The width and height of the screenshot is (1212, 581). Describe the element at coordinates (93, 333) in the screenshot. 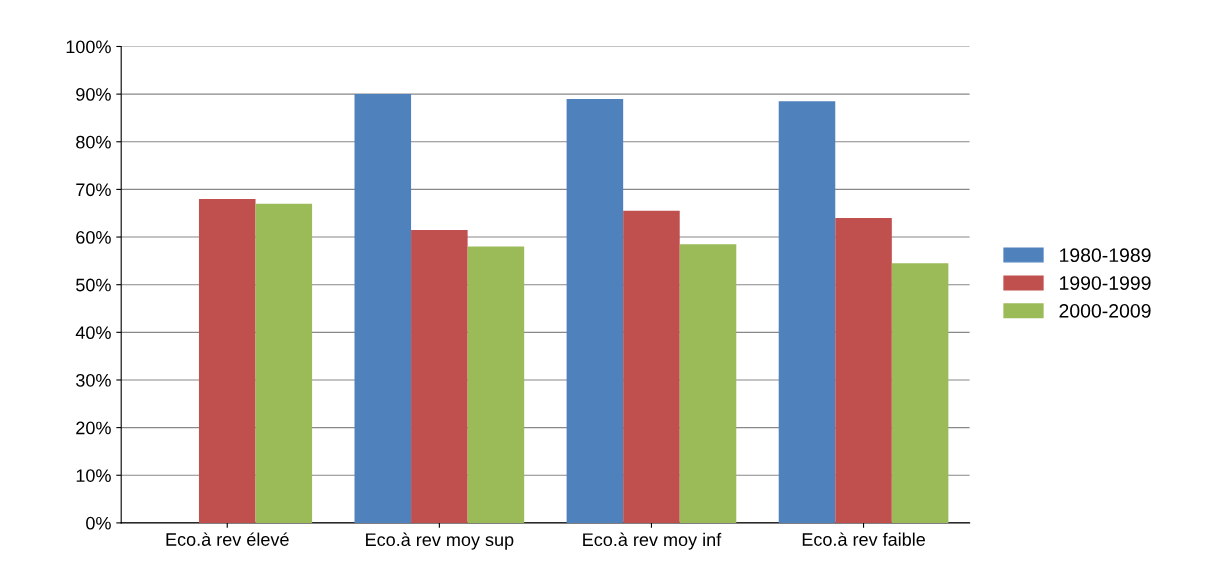

I see `y-tick-label: 40%` at that location.